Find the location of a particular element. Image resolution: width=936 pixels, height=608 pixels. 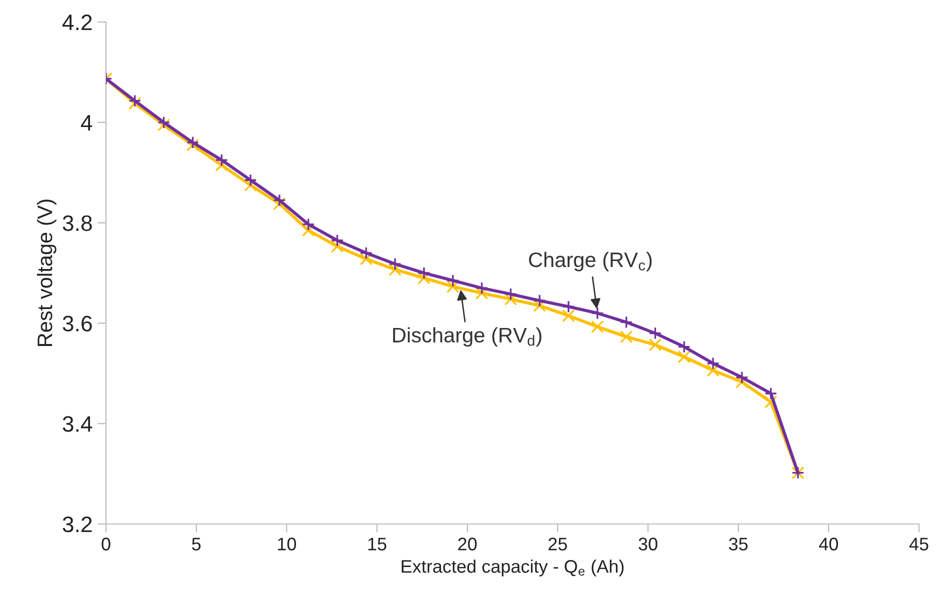

y-axis-title: Rest voltage (V) is located at coordinates (46, 273).